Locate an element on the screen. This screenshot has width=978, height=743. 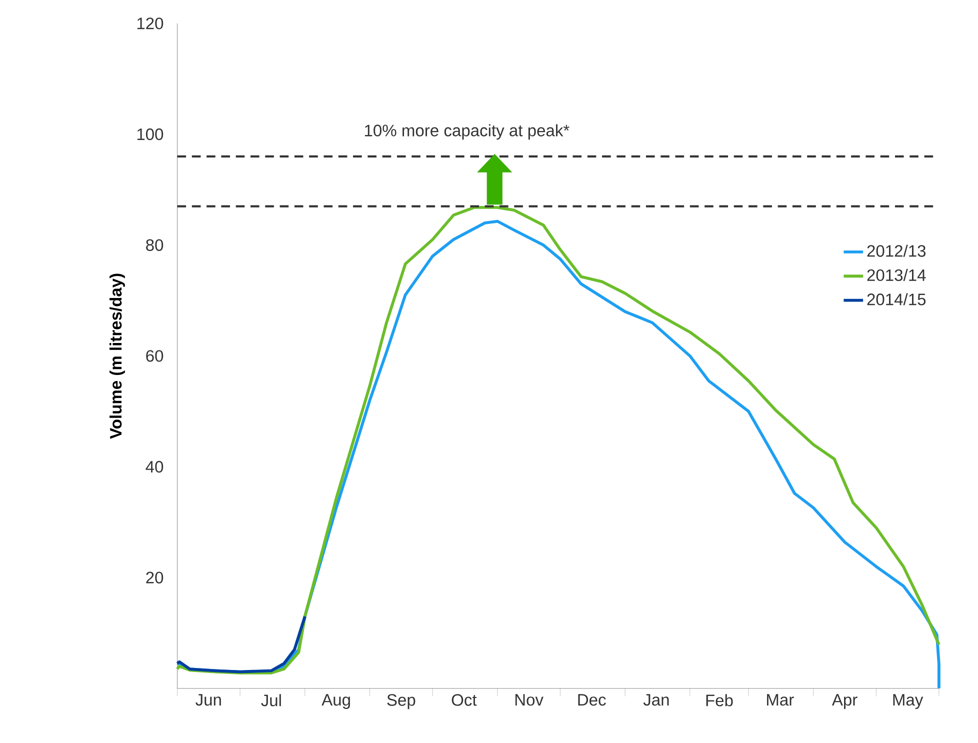
y-tick-label: 20 is located at coordinates (155, 578).